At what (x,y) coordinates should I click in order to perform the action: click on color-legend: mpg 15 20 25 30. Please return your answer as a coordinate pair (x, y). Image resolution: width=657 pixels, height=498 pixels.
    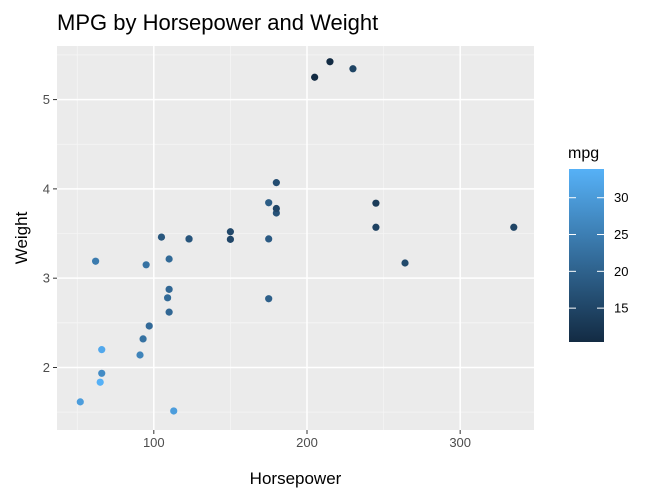
    Looking at the image, I should click on (598, 243).